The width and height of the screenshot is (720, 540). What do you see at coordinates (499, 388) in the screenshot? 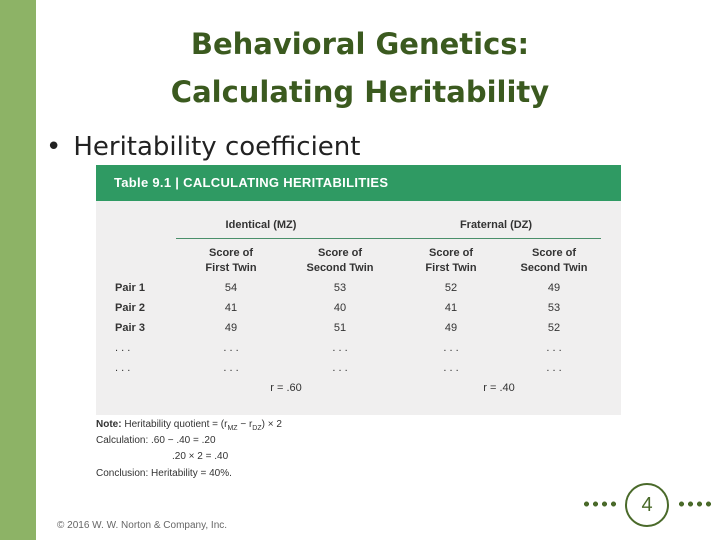
I see `correlation-dz: r = .40` at bounding box center [499, 388].